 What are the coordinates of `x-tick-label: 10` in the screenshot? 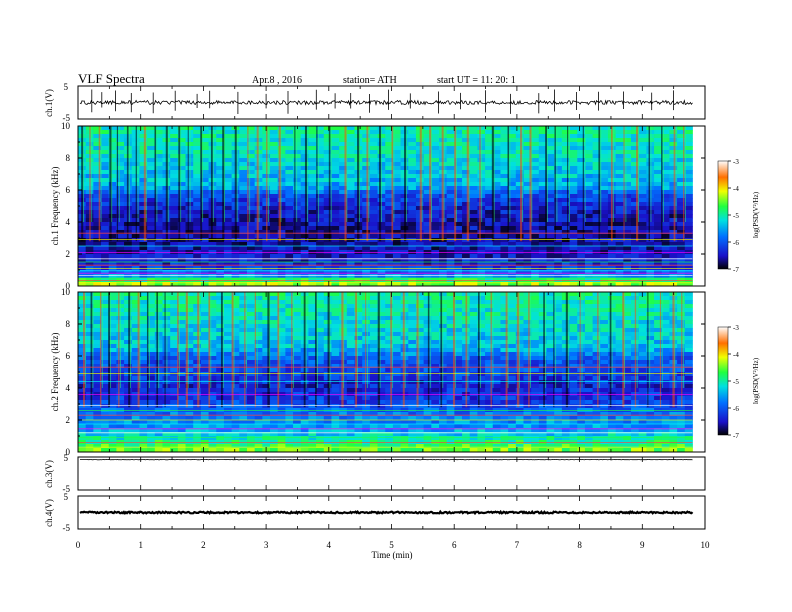 It's located at (706, 545).